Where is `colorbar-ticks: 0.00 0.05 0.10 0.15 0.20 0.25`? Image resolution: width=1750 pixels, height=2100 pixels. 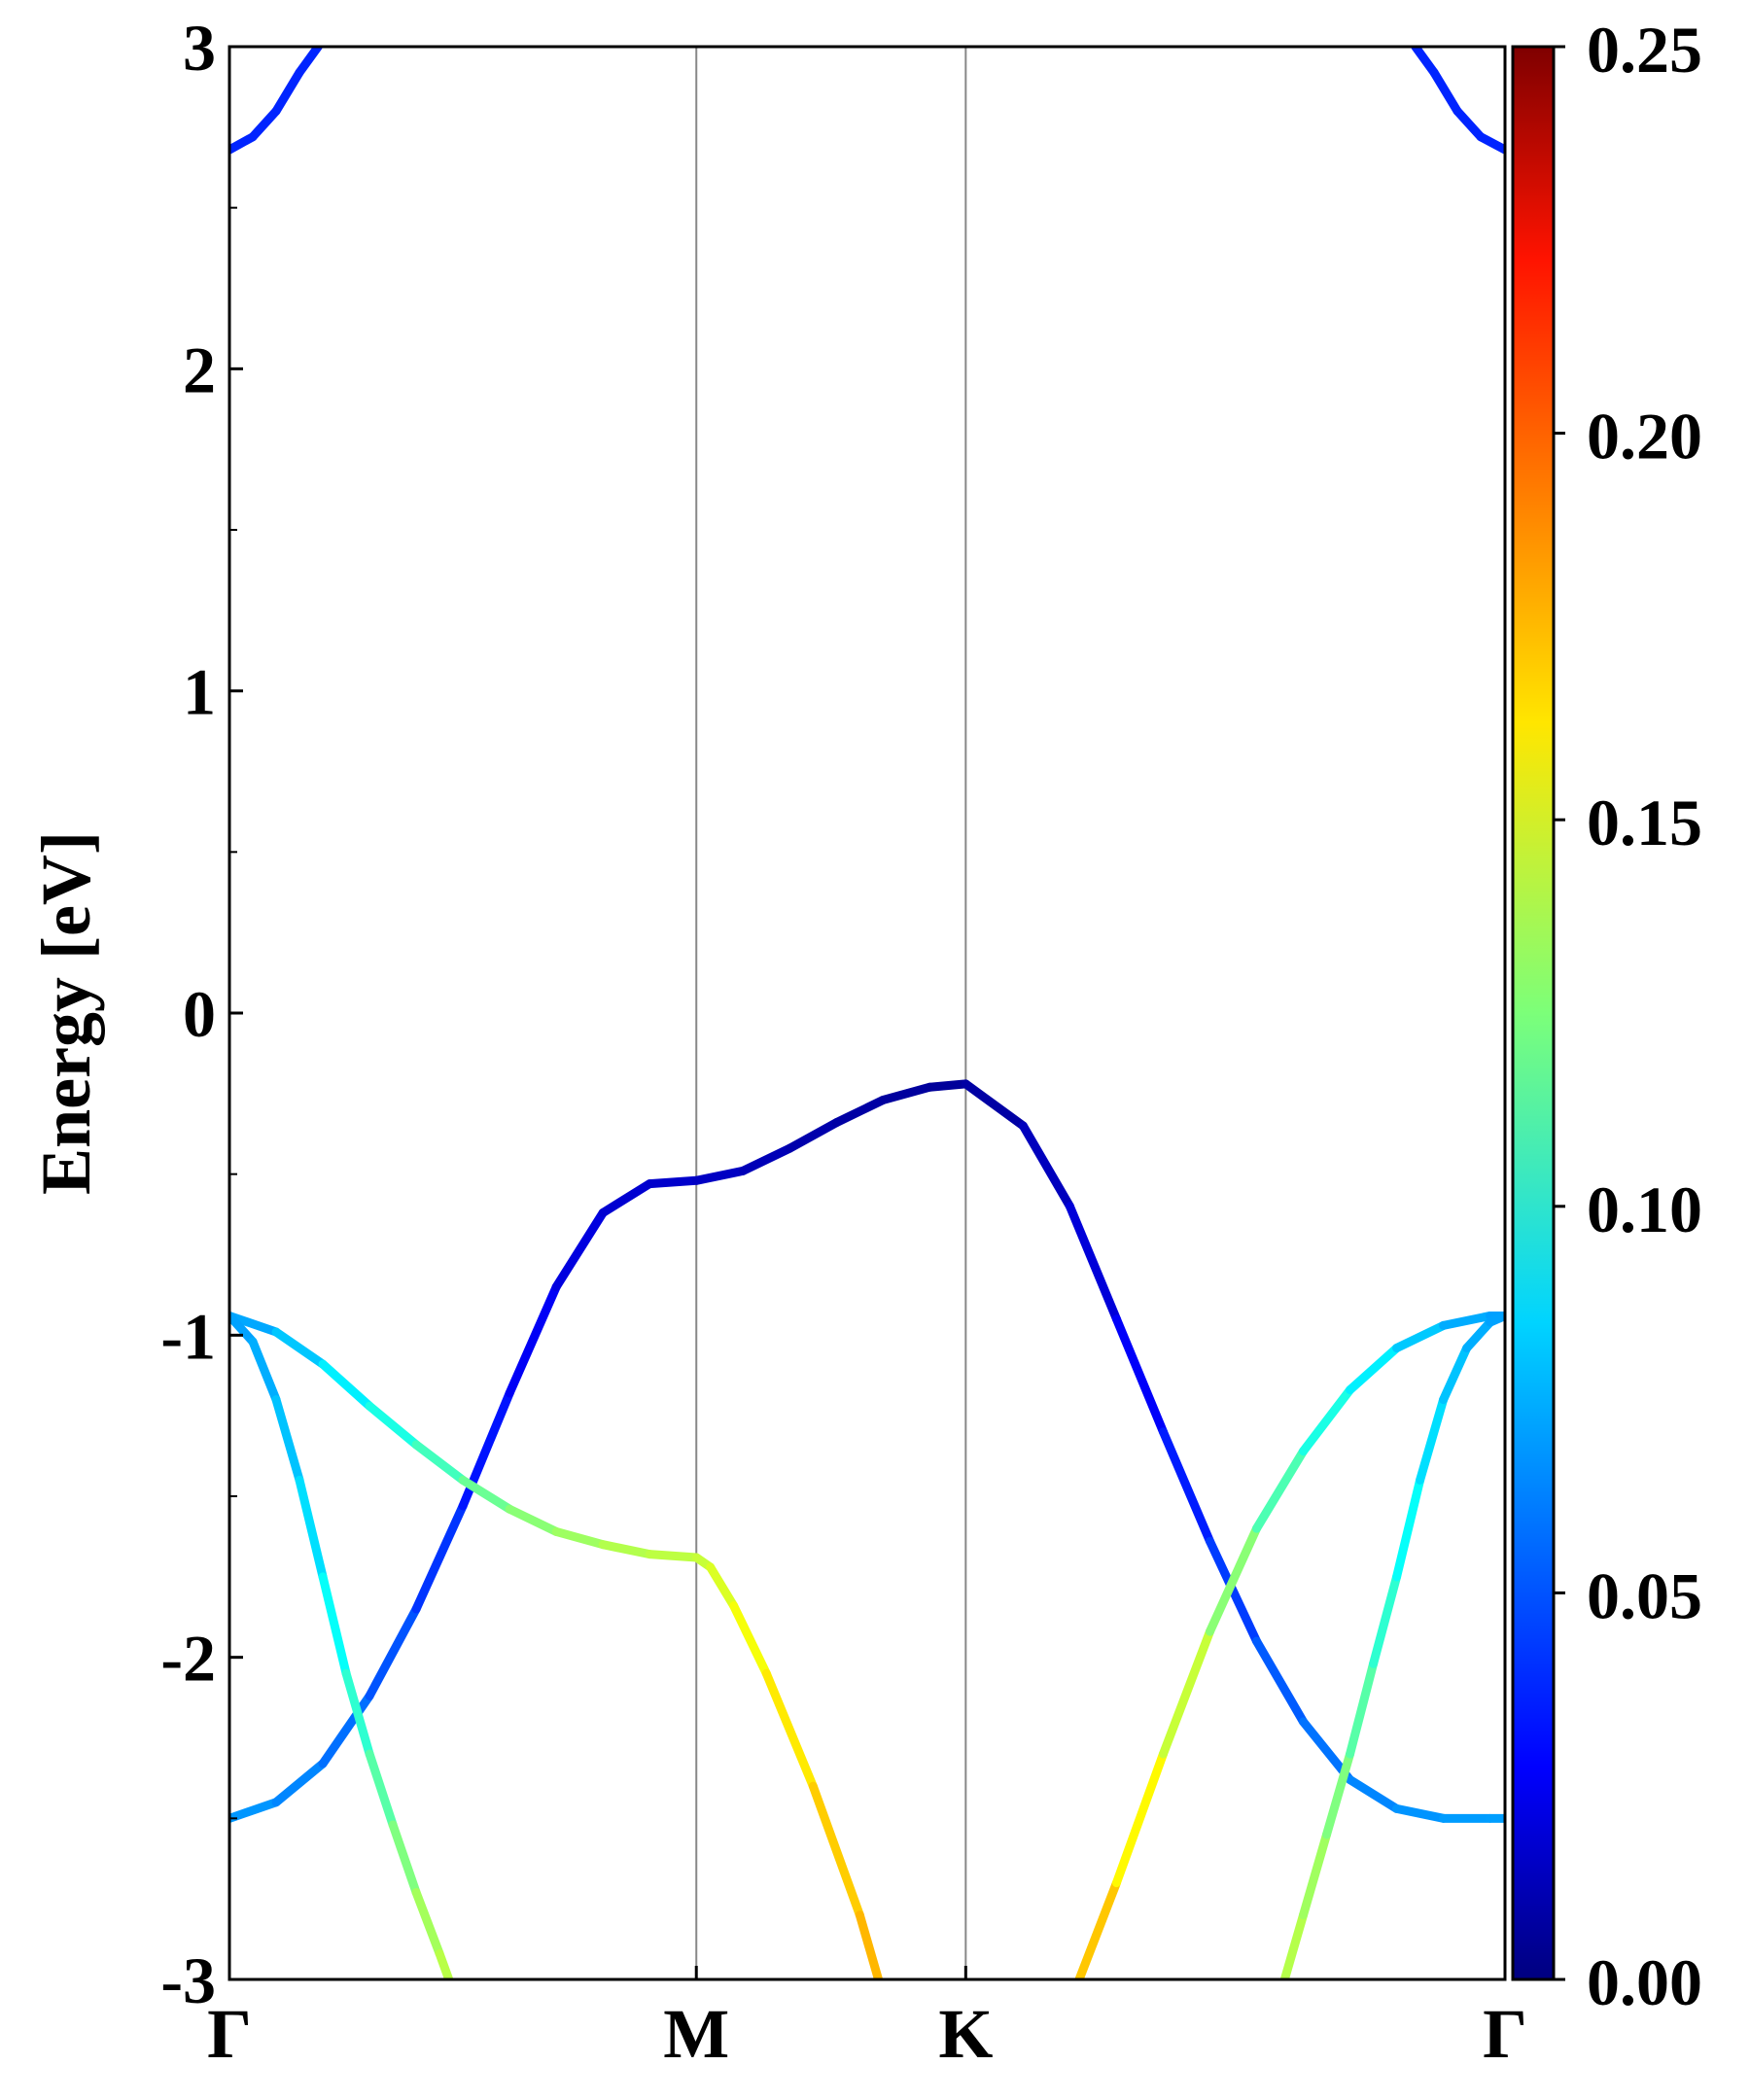 colorbar-ticks: 0.00 0.05 0.10 0.15 0.20 0.25 is located at coordinates (1628, 1016).